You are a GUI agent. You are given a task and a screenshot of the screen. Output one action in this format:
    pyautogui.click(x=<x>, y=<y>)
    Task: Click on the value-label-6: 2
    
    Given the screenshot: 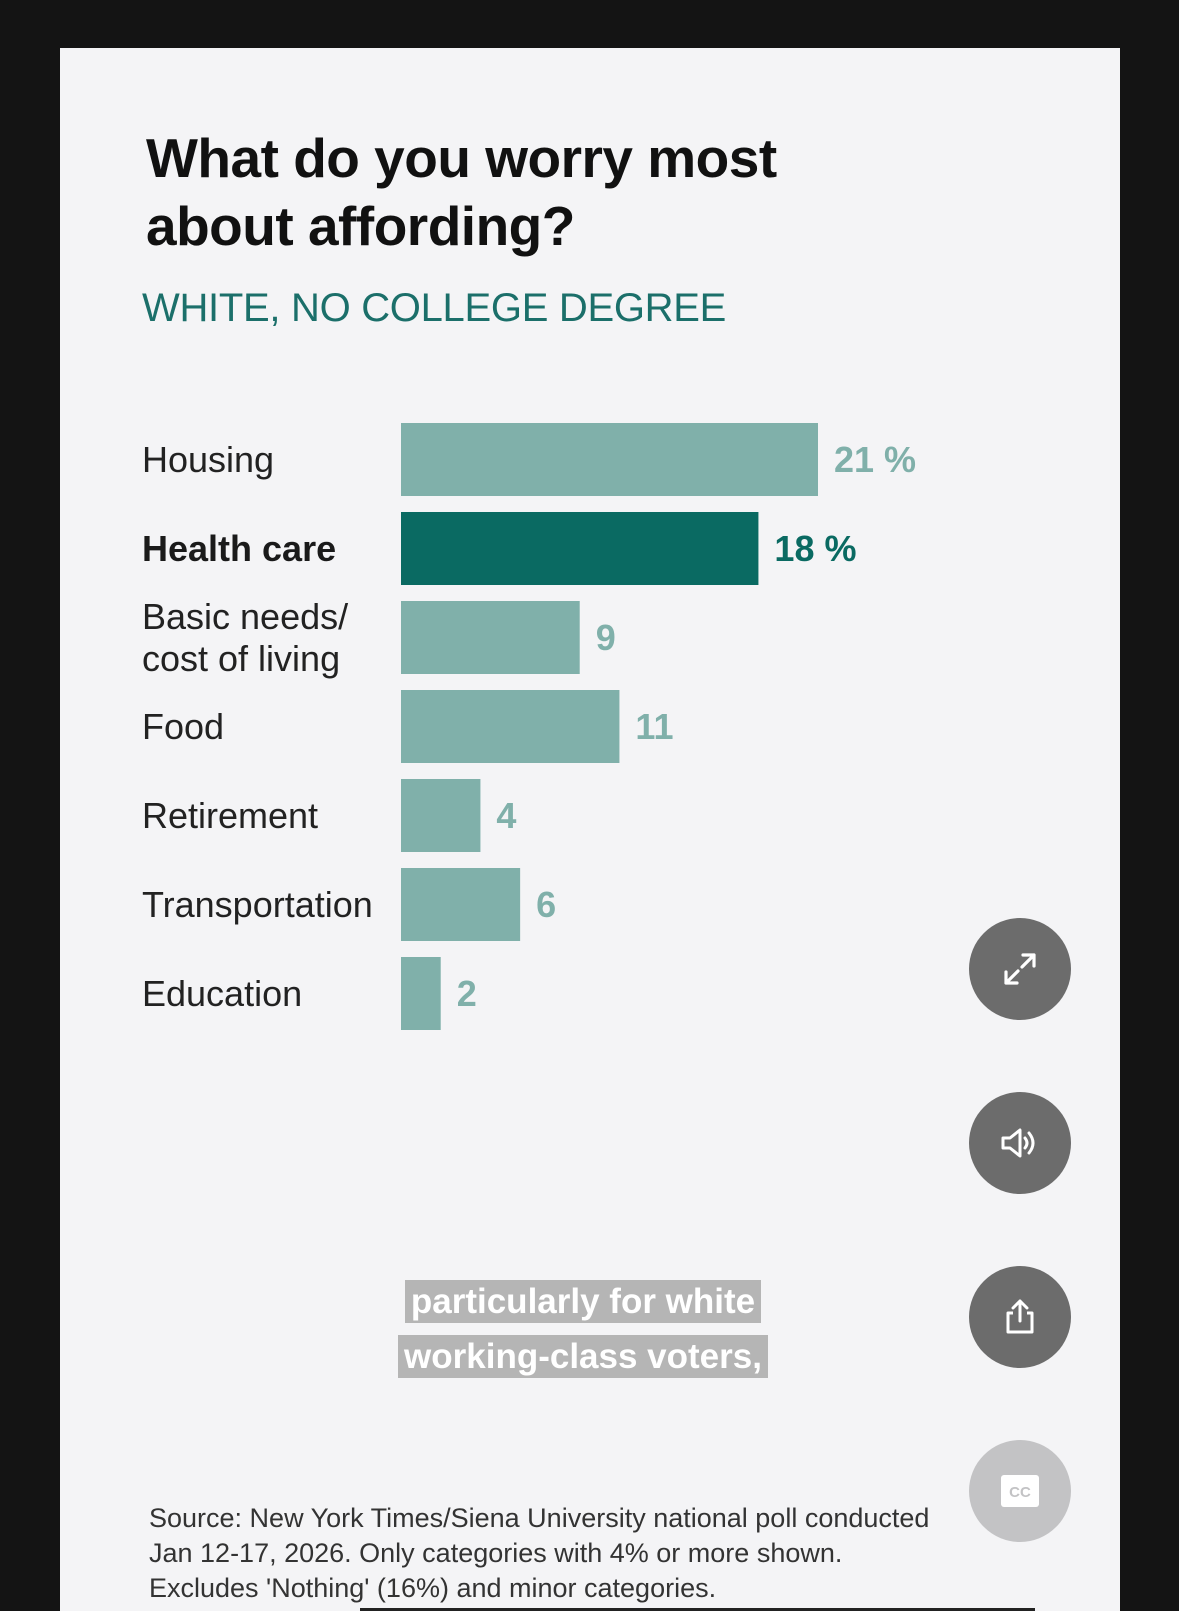 What is the action you would take?
    pyautogui.click(x=466, y=993)
    